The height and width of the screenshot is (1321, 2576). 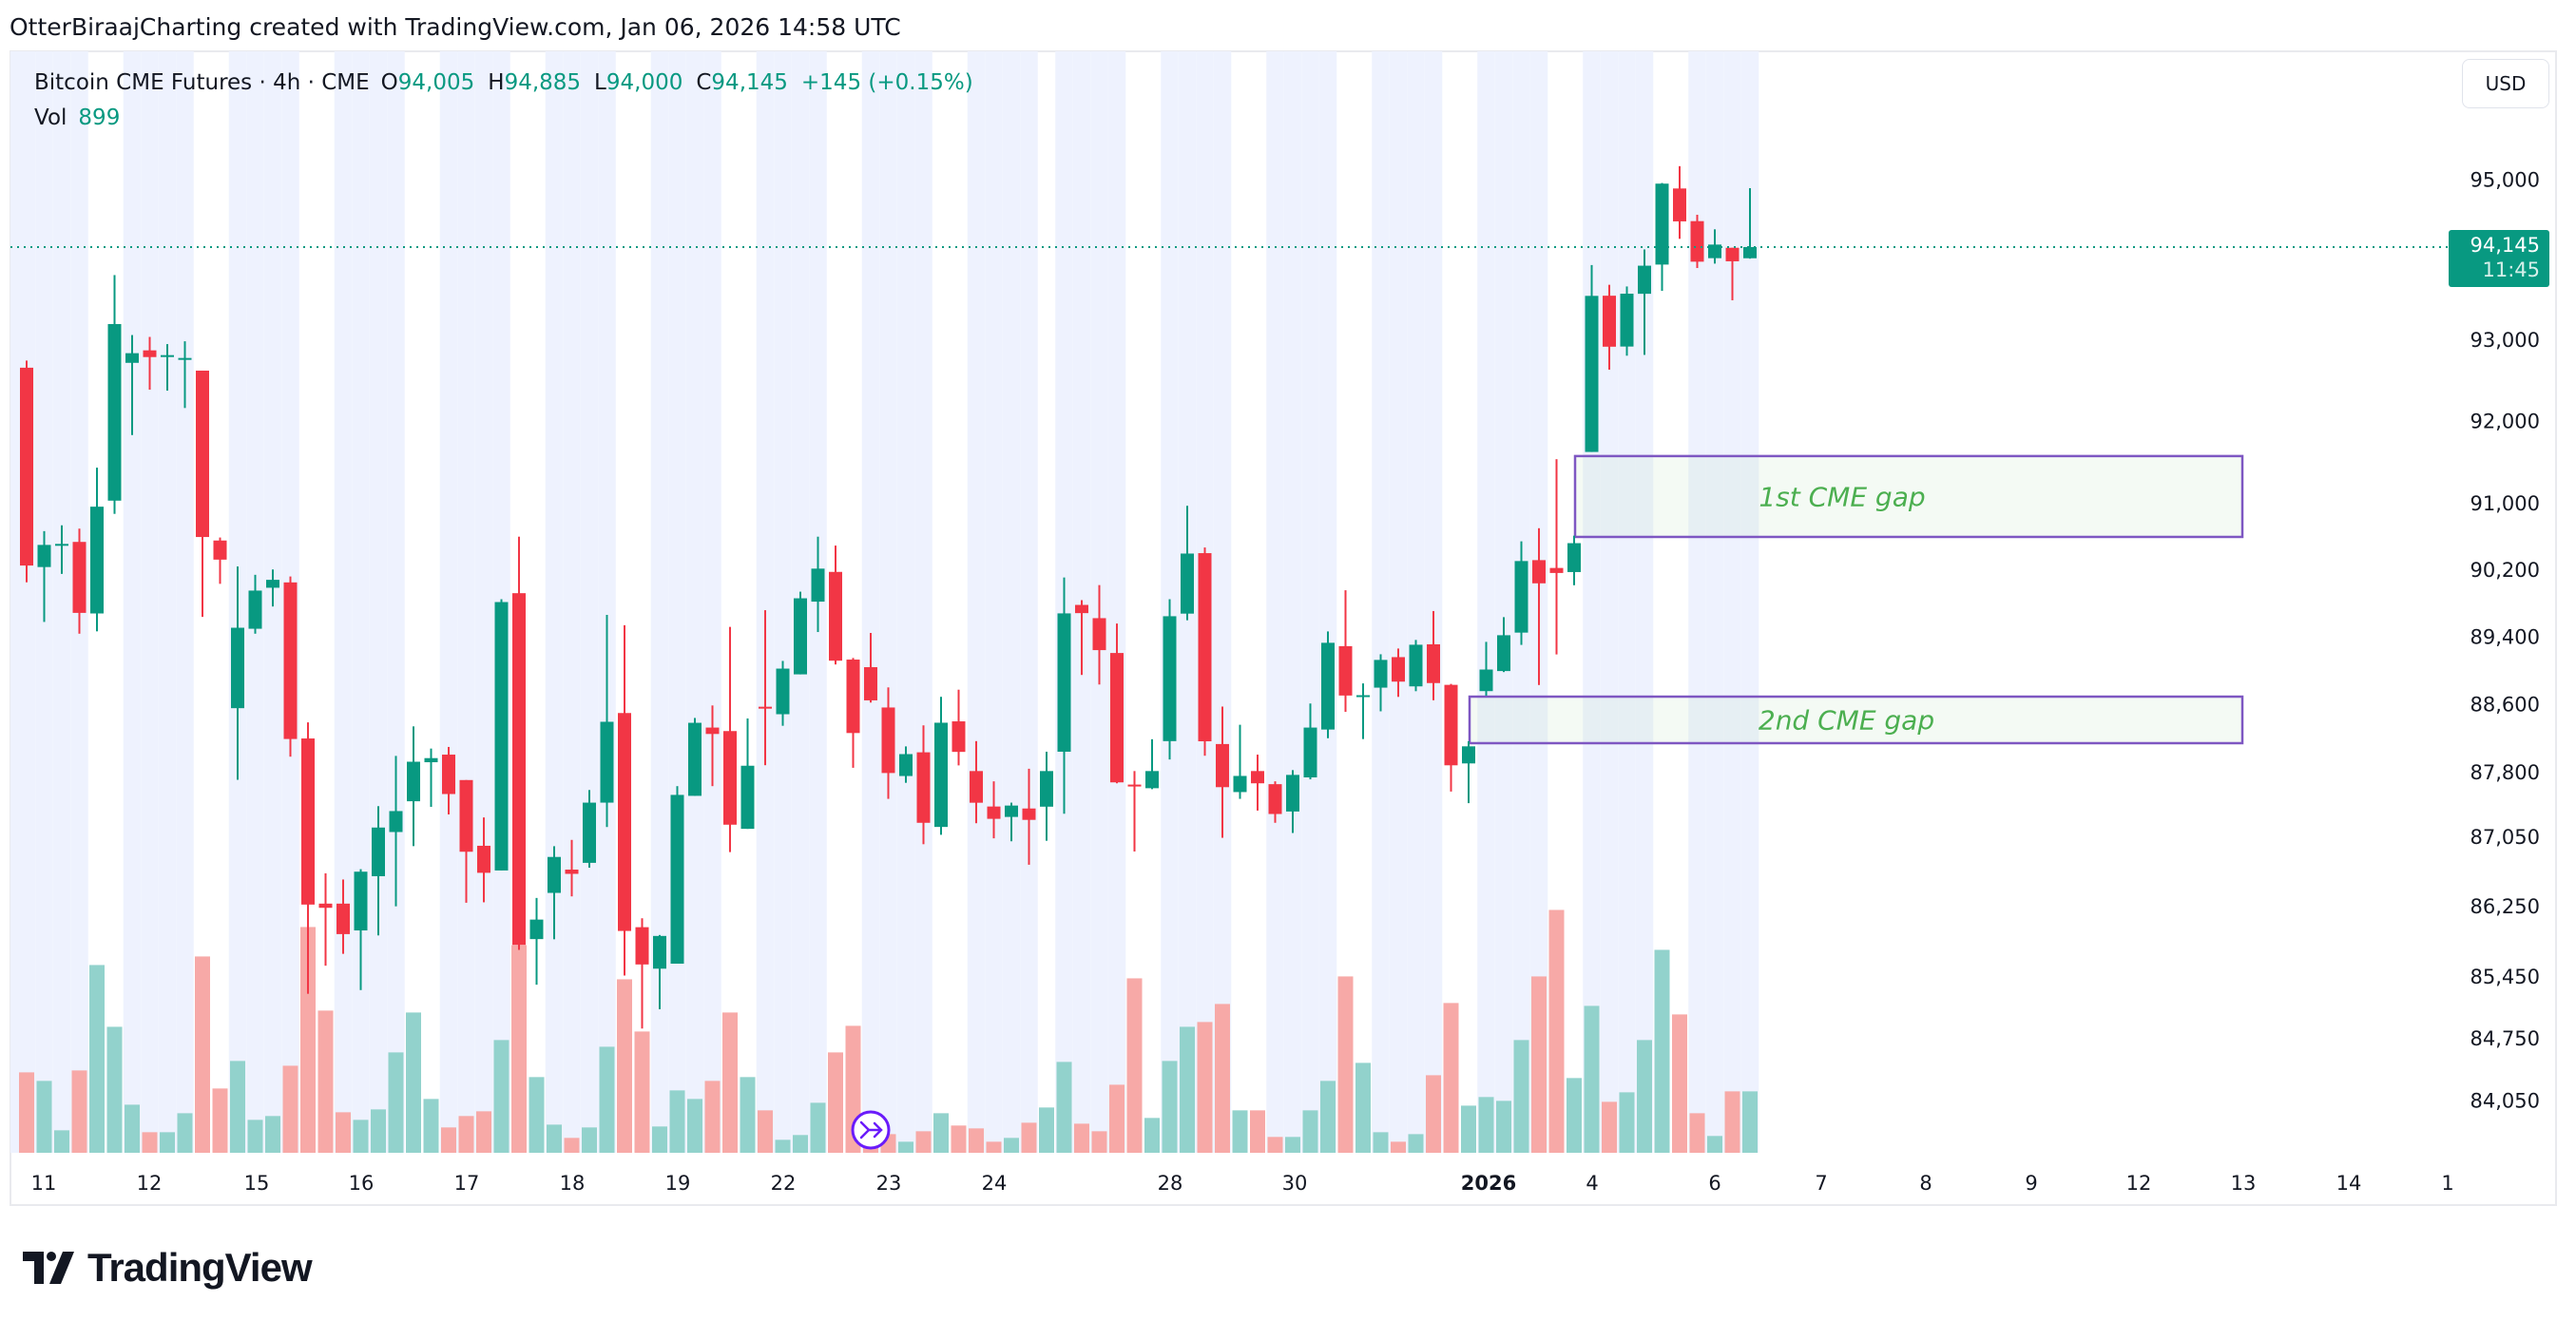 What do you see at coordinates (50, 117) in the screenshot?
I see `volume-label: Vol` at bounding box center [50, 117].